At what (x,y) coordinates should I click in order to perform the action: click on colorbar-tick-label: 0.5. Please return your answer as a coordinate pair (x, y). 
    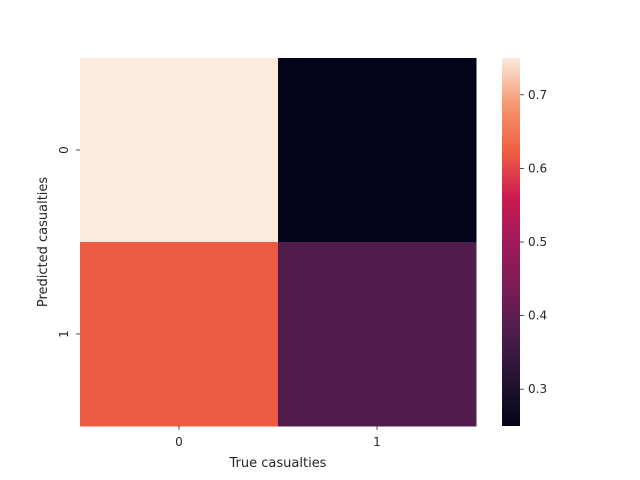
    Looking at the image, I should click on (537, 242).